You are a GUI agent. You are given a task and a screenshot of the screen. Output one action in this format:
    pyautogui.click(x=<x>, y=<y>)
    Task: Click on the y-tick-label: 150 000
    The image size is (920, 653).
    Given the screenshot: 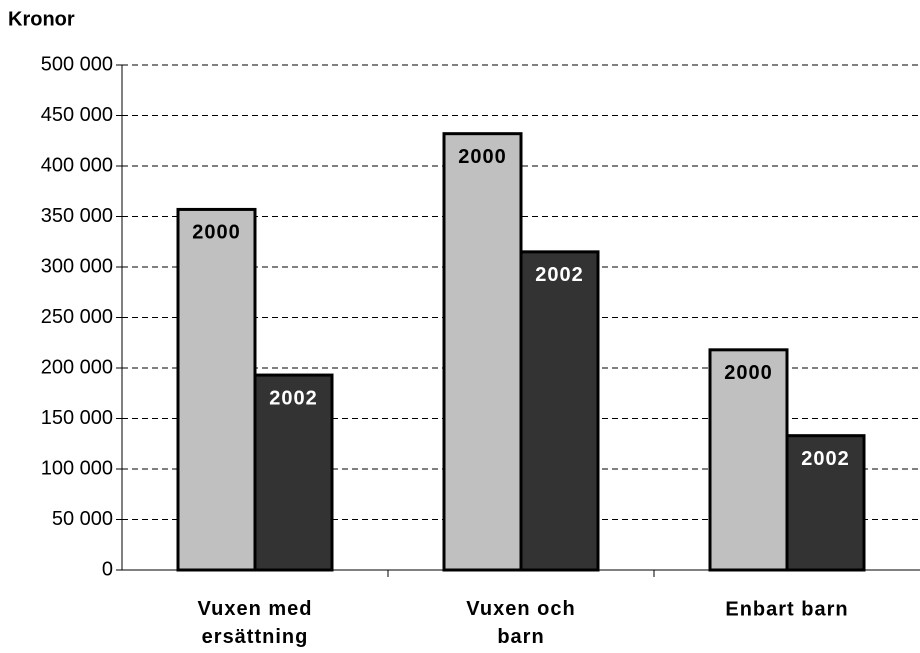 What is the action you would take?
    pyautogui.click(x=77, y=418)
    